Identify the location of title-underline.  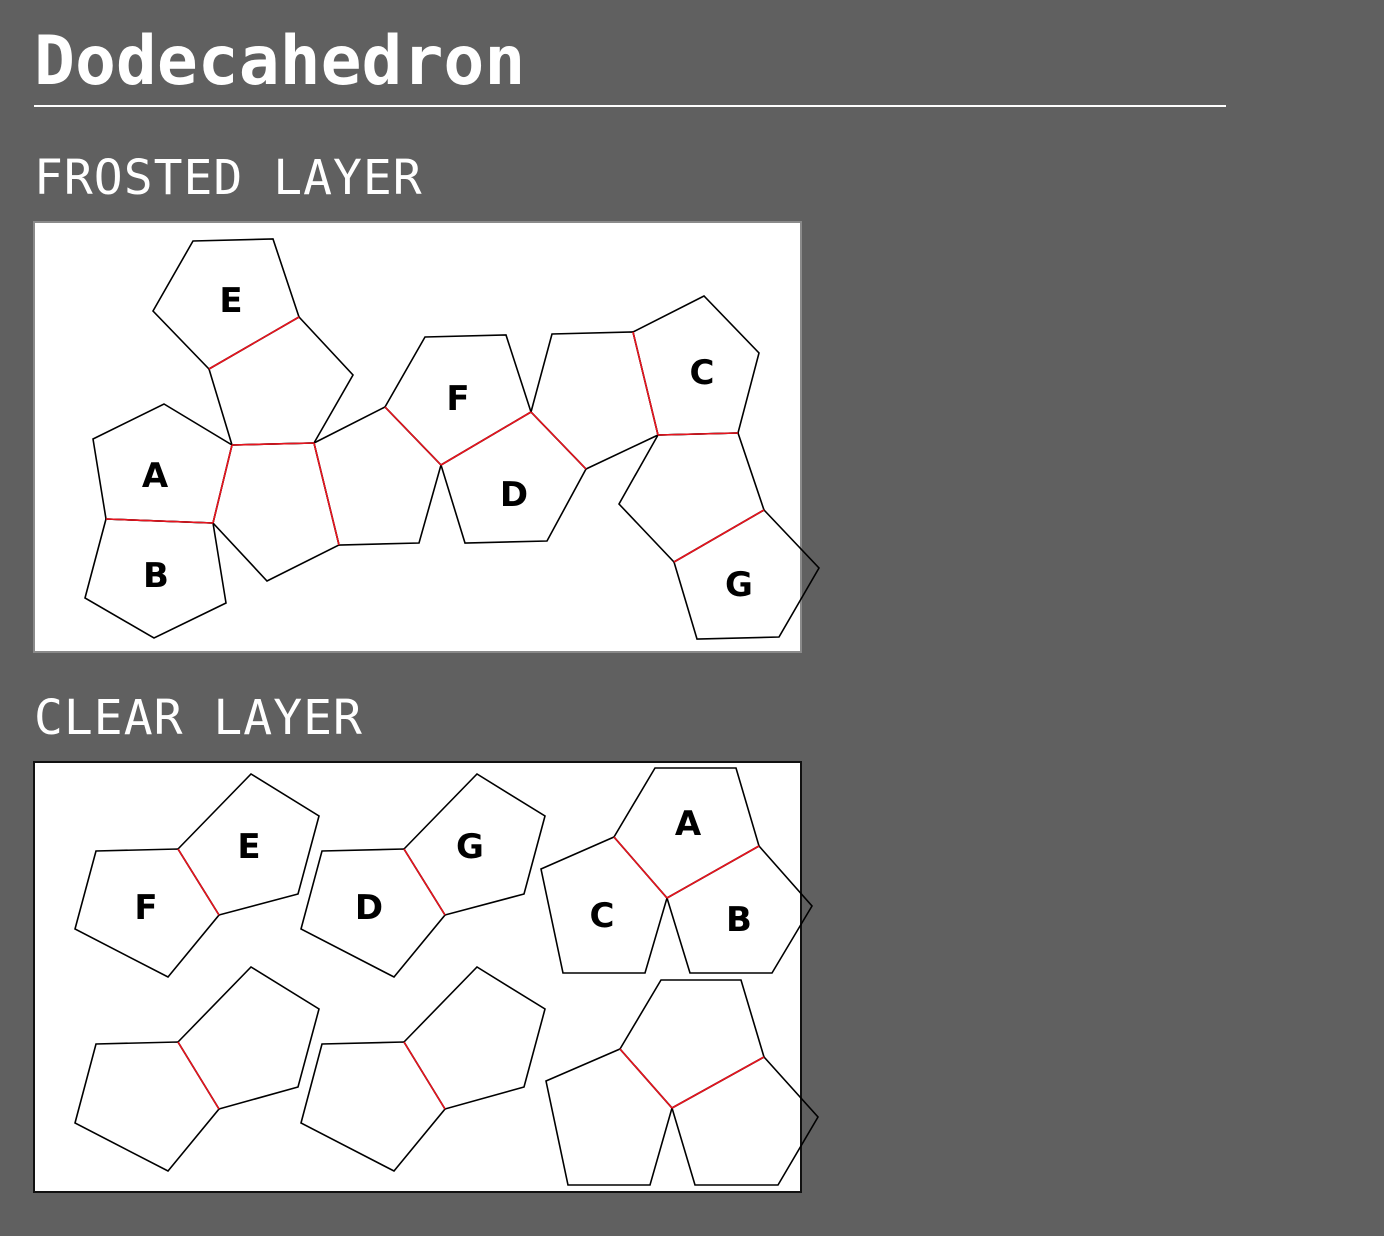
(630, 106).